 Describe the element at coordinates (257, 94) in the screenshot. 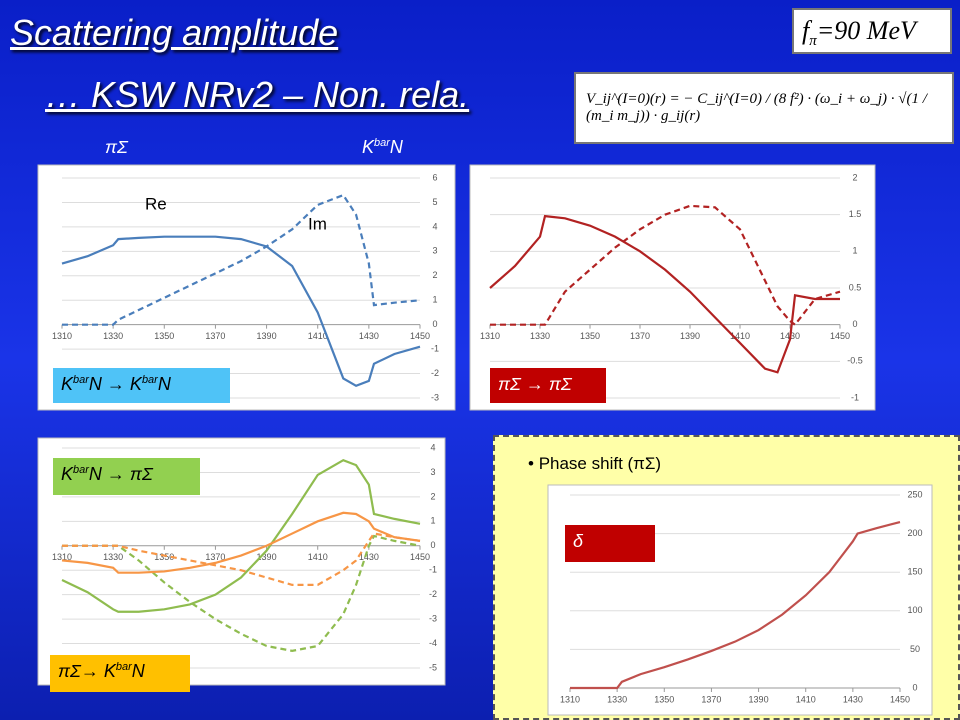

I see `subtitle: … KSW NRv2 – Non. rela.` at that location.